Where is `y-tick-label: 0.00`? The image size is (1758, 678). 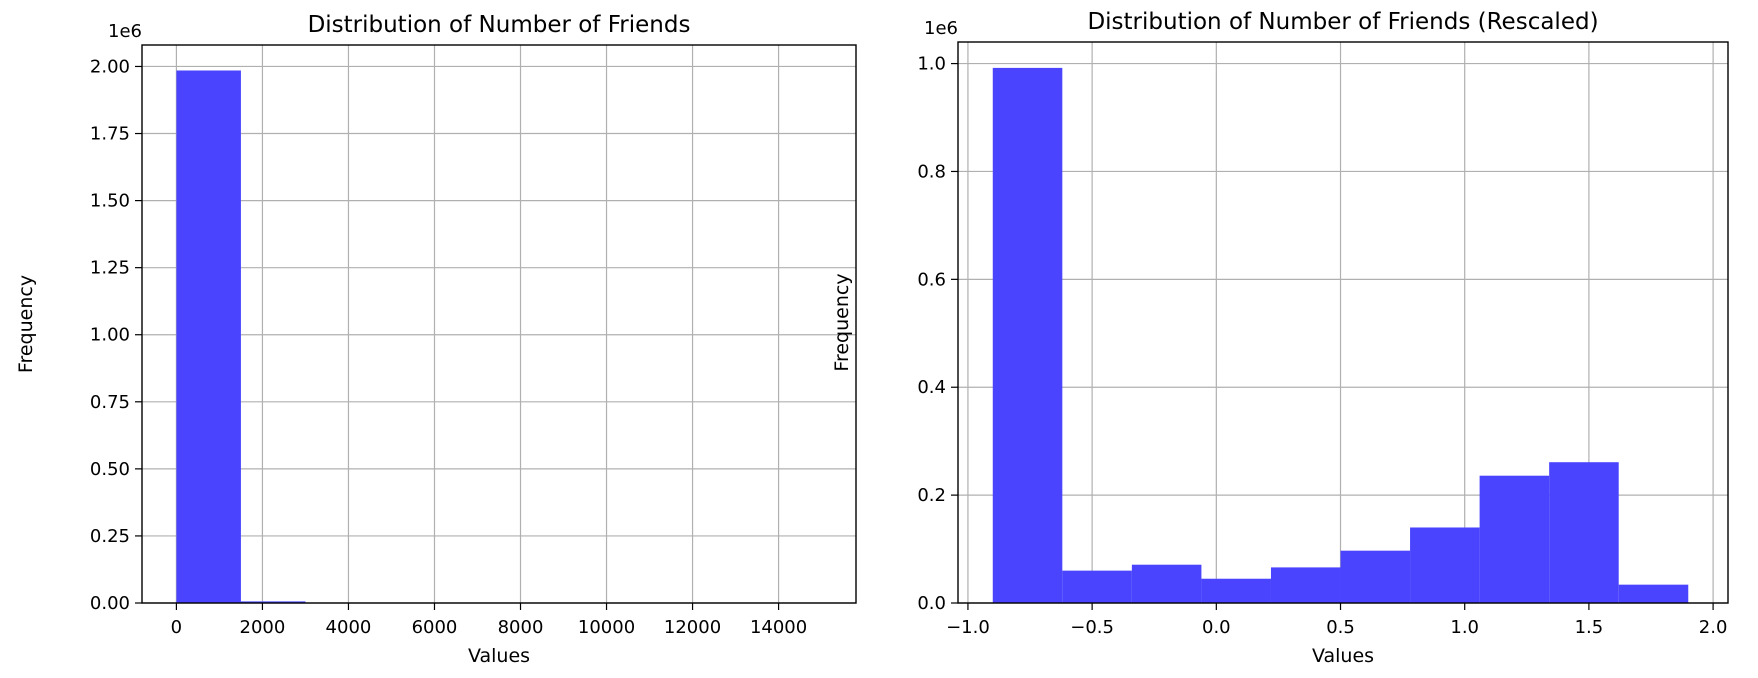 y-tick-label: 0.00 is located at coordinates (110, 603).